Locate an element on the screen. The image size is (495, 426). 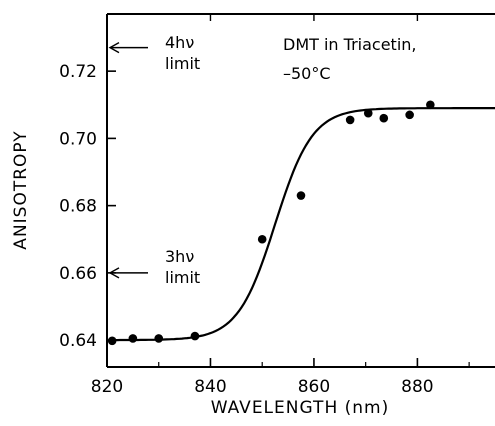
limit-4hv-label: 4hν is located at coordinates (179, 42).